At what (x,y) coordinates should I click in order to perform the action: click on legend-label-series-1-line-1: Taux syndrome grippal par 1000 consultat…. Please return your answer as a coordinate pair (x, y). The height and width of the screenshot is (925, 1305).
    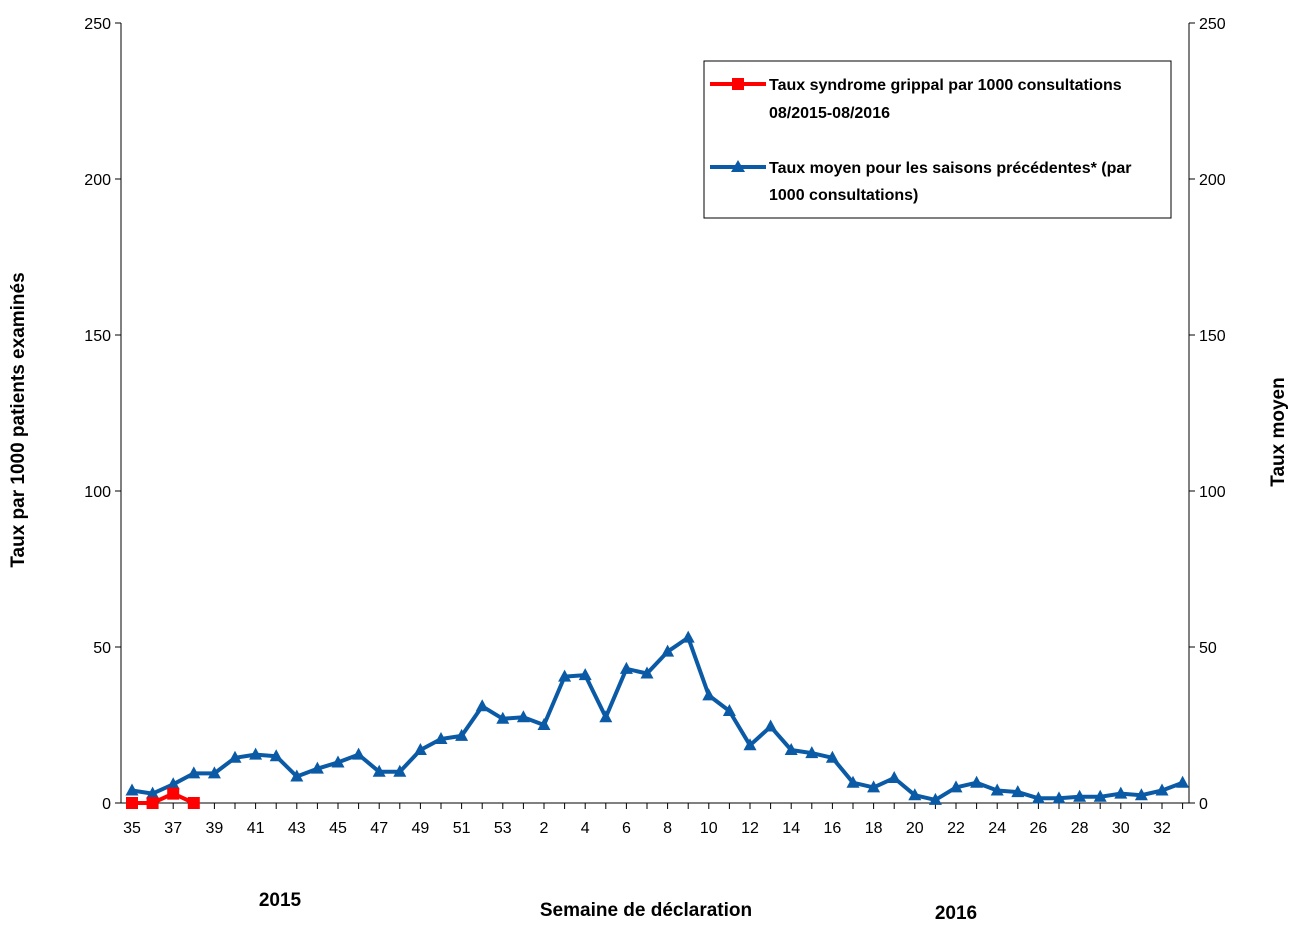
    Looking at the image, I should click on (945, 85).